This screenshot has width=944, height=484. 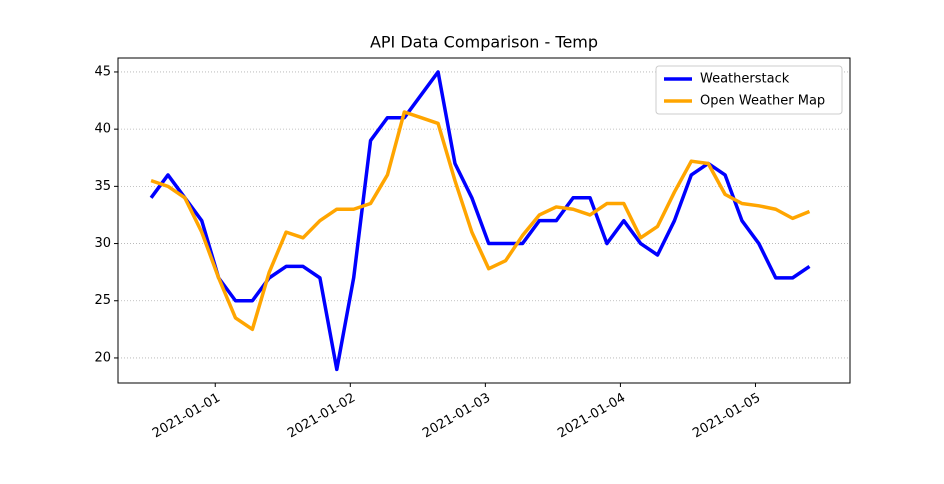 I want to click on y-tick-label: 25, so click(x=102, y=300).